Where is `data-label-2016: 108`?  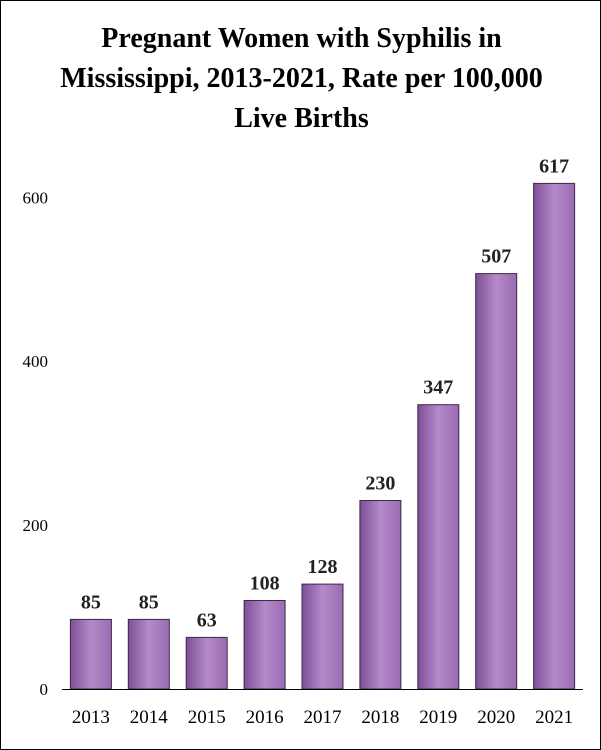
data-label-2016: 108 is located at coordinates (265, 584).